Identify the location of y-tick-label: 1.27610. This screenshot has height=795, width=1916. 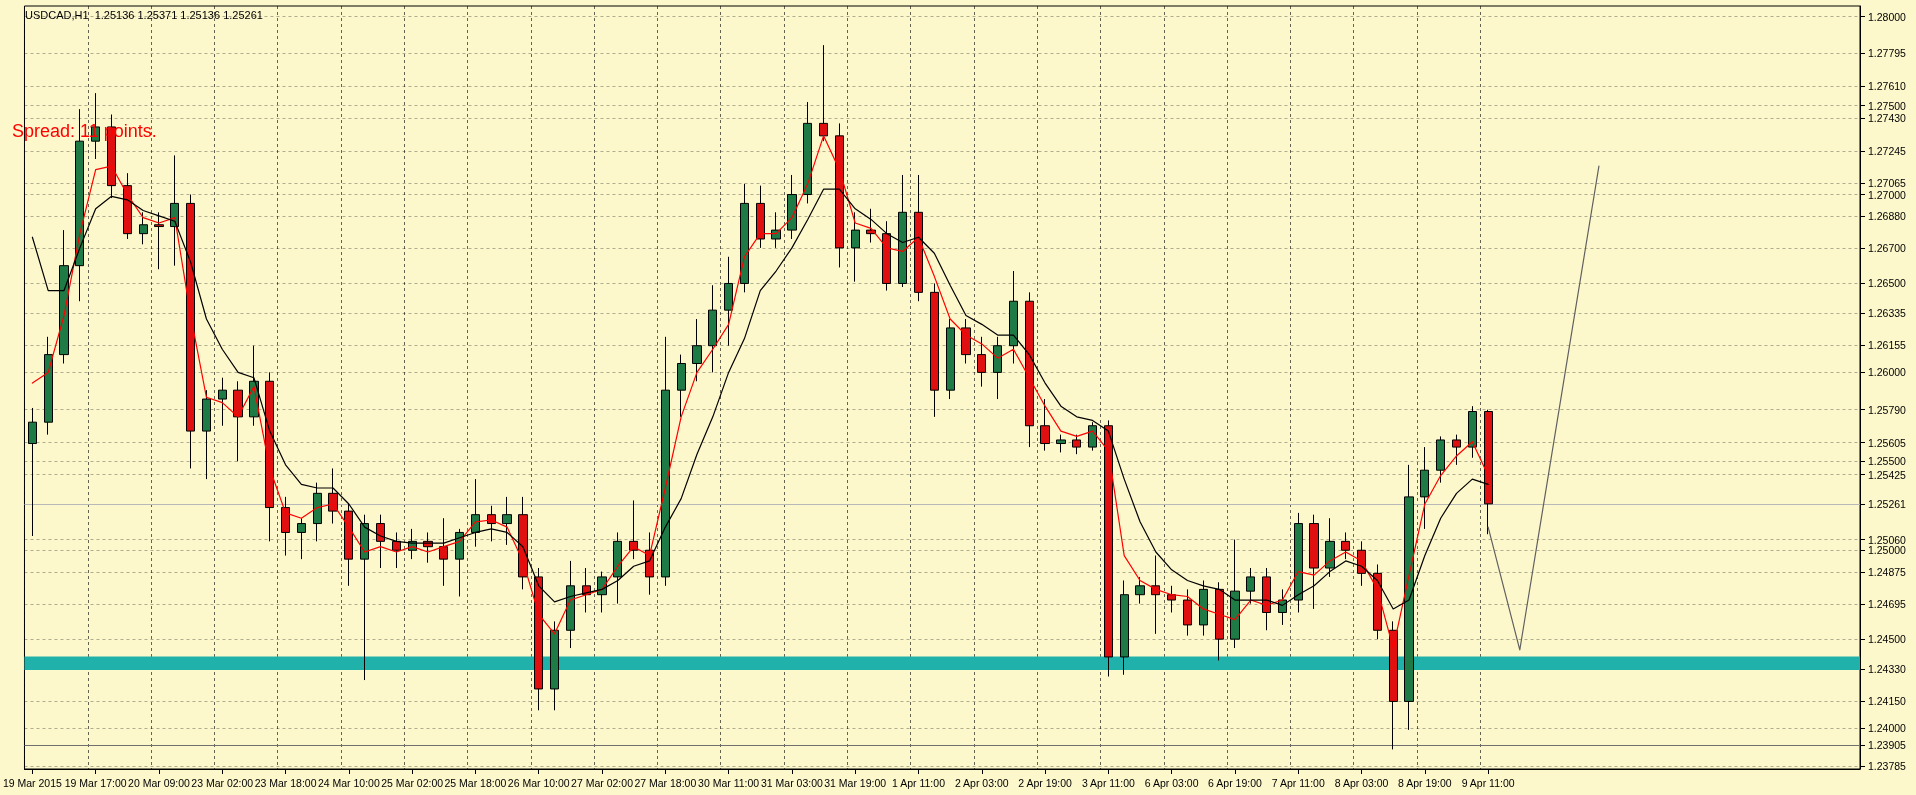
(1887, 86).